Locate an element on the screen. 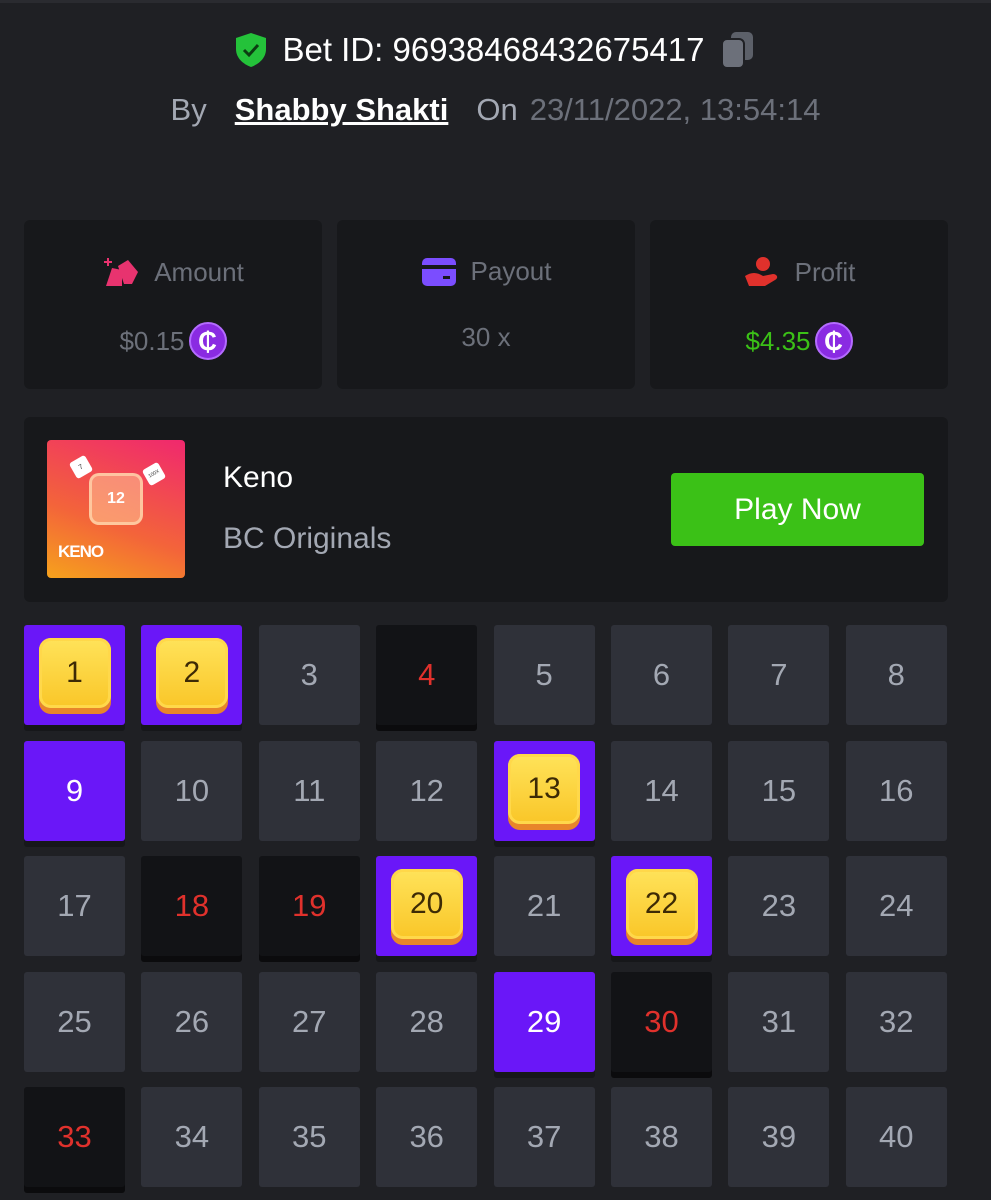  keno-tile: 14 is located at coordinates (661, 790).